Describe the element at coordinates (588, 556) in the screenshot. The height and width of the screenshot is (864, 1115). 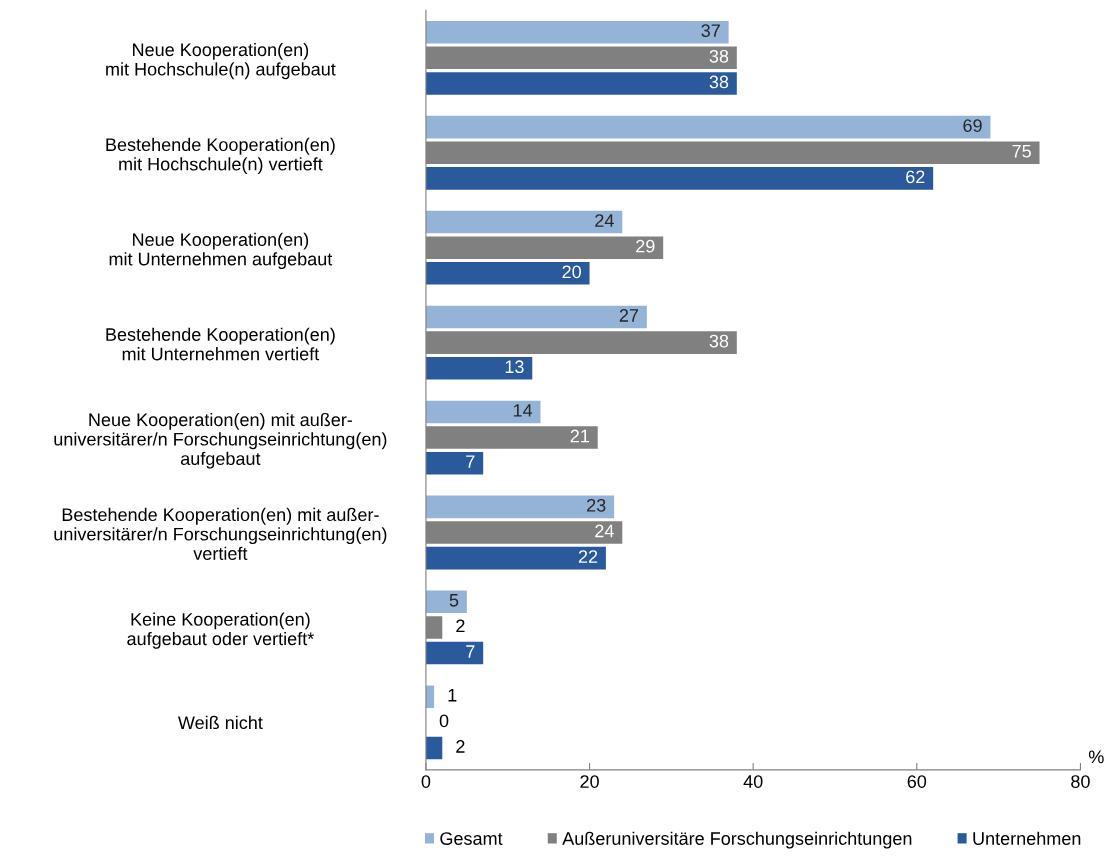
I see `data-label: 22` at that location.